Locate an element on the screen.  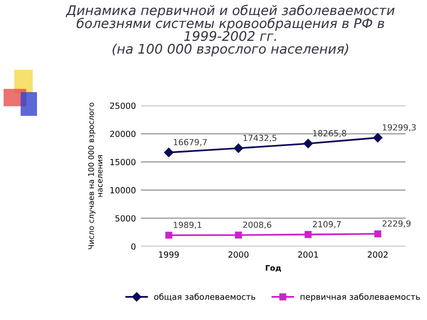
y-tick-label: 15000 is located at coordinates (123, 162).